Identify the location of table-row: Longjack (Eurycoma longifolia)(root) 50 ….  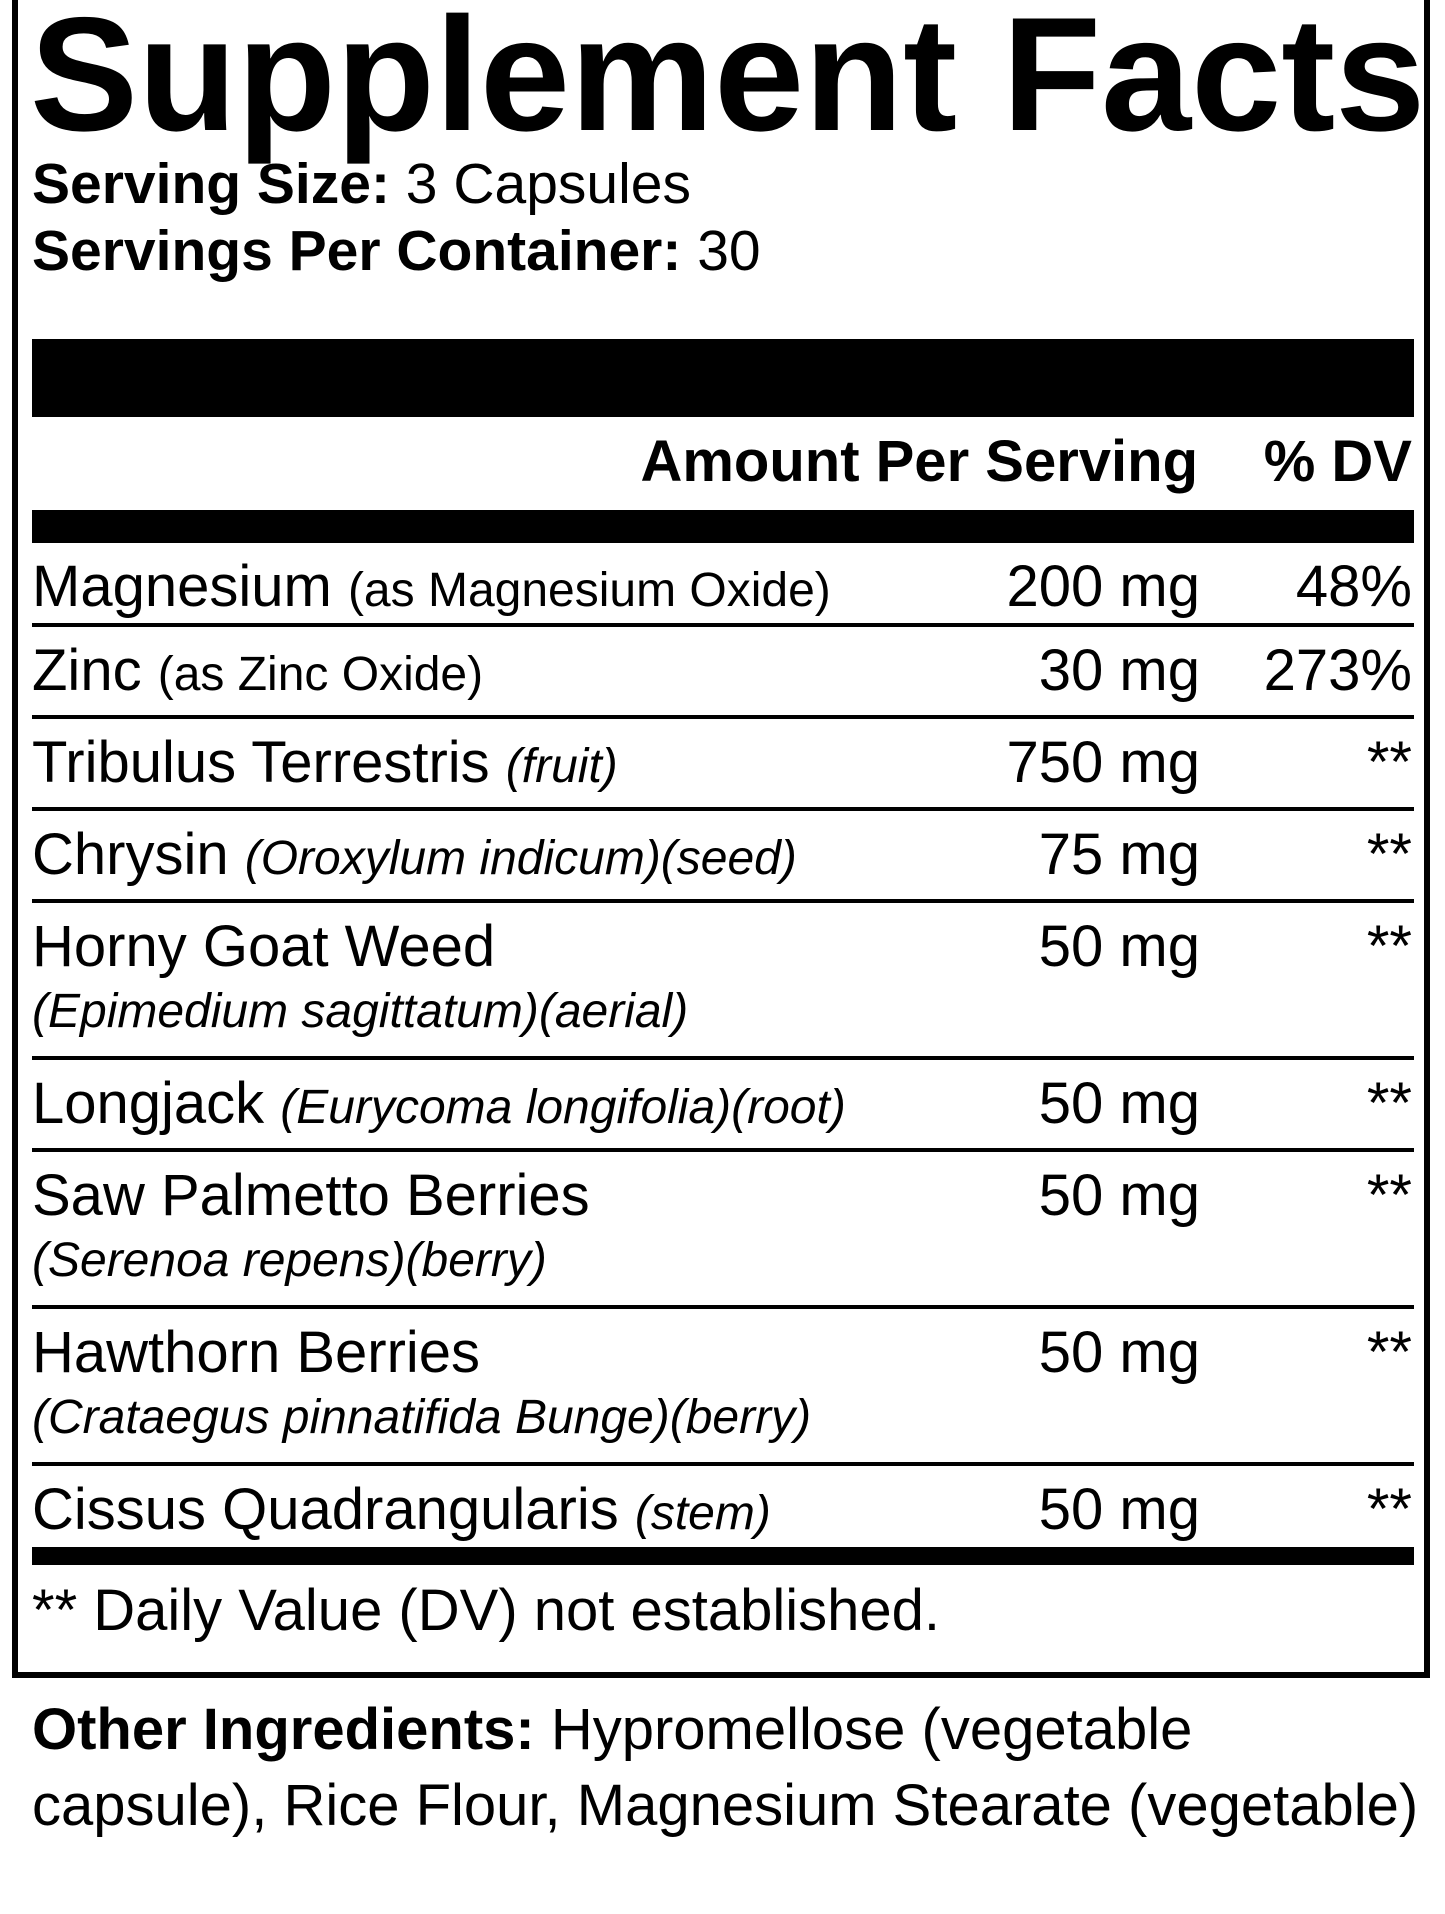
(723, 1106).